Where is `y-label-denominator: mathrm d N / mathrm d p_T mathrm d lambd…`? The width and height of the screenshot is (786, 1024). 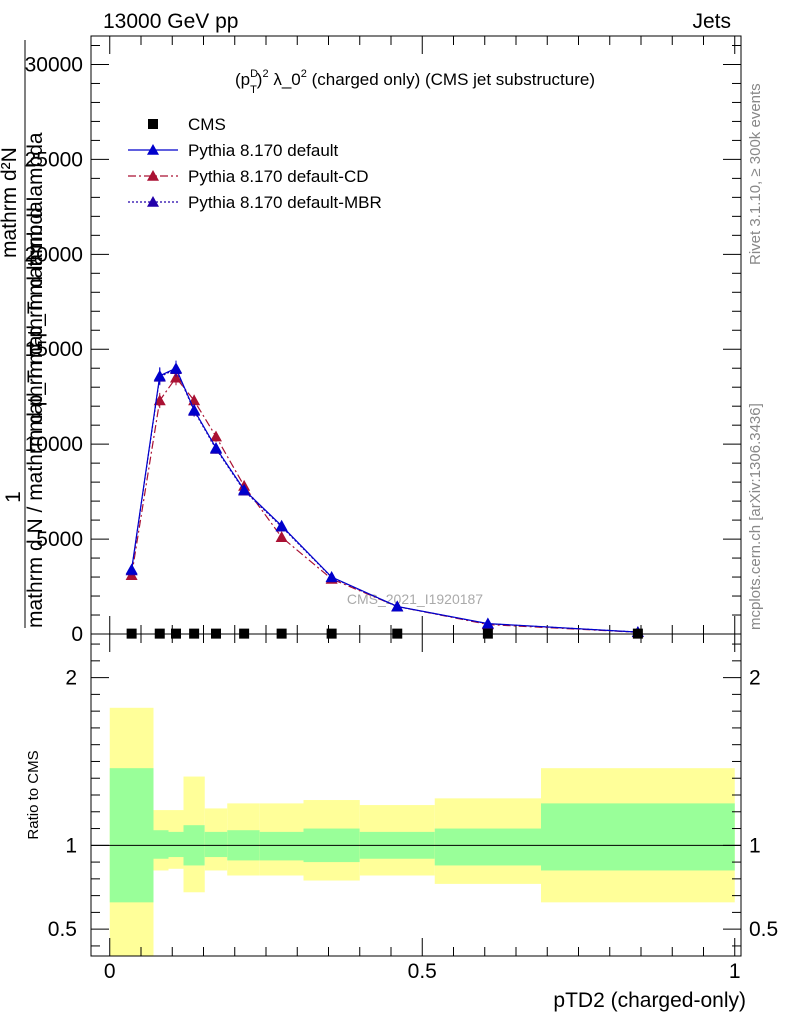
y-label-denominator: mathrm d N / mathrm d p_T mathrm d lambd… is located at coordinates (35, 414).